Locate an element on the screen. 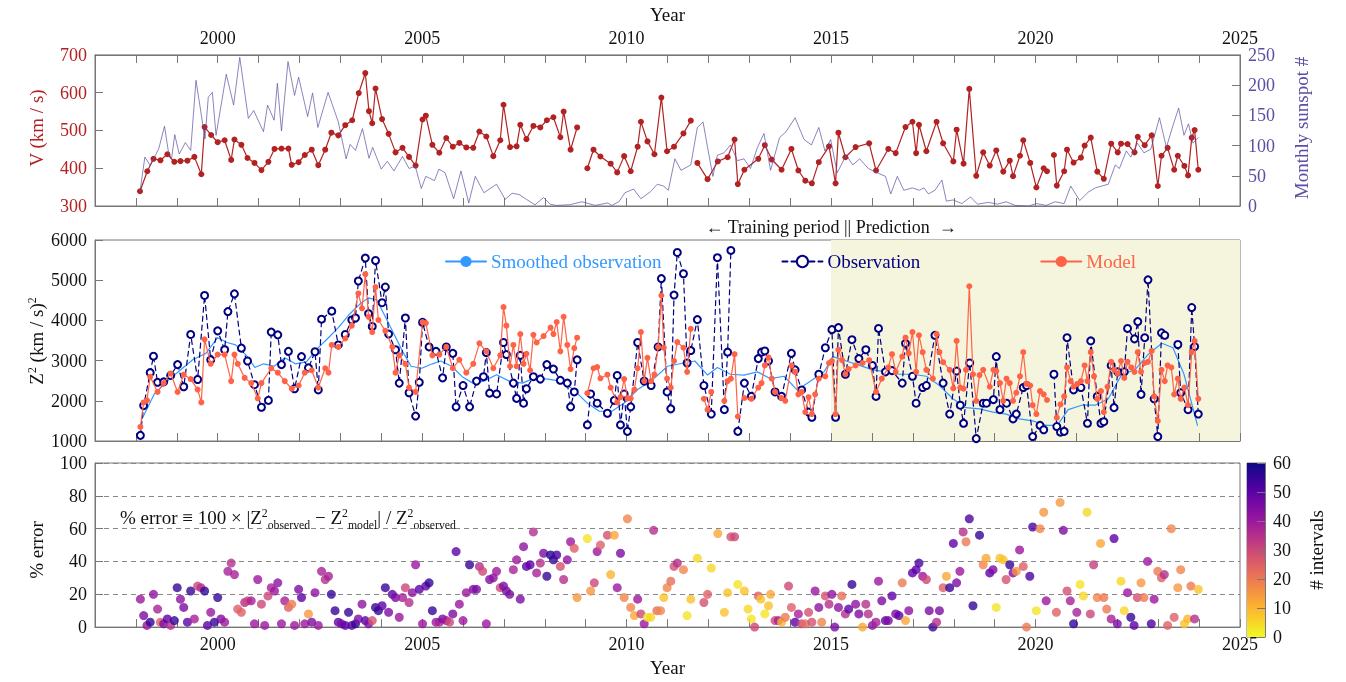  x2-tick-label: 2010 is located at coordinates (626, 37).